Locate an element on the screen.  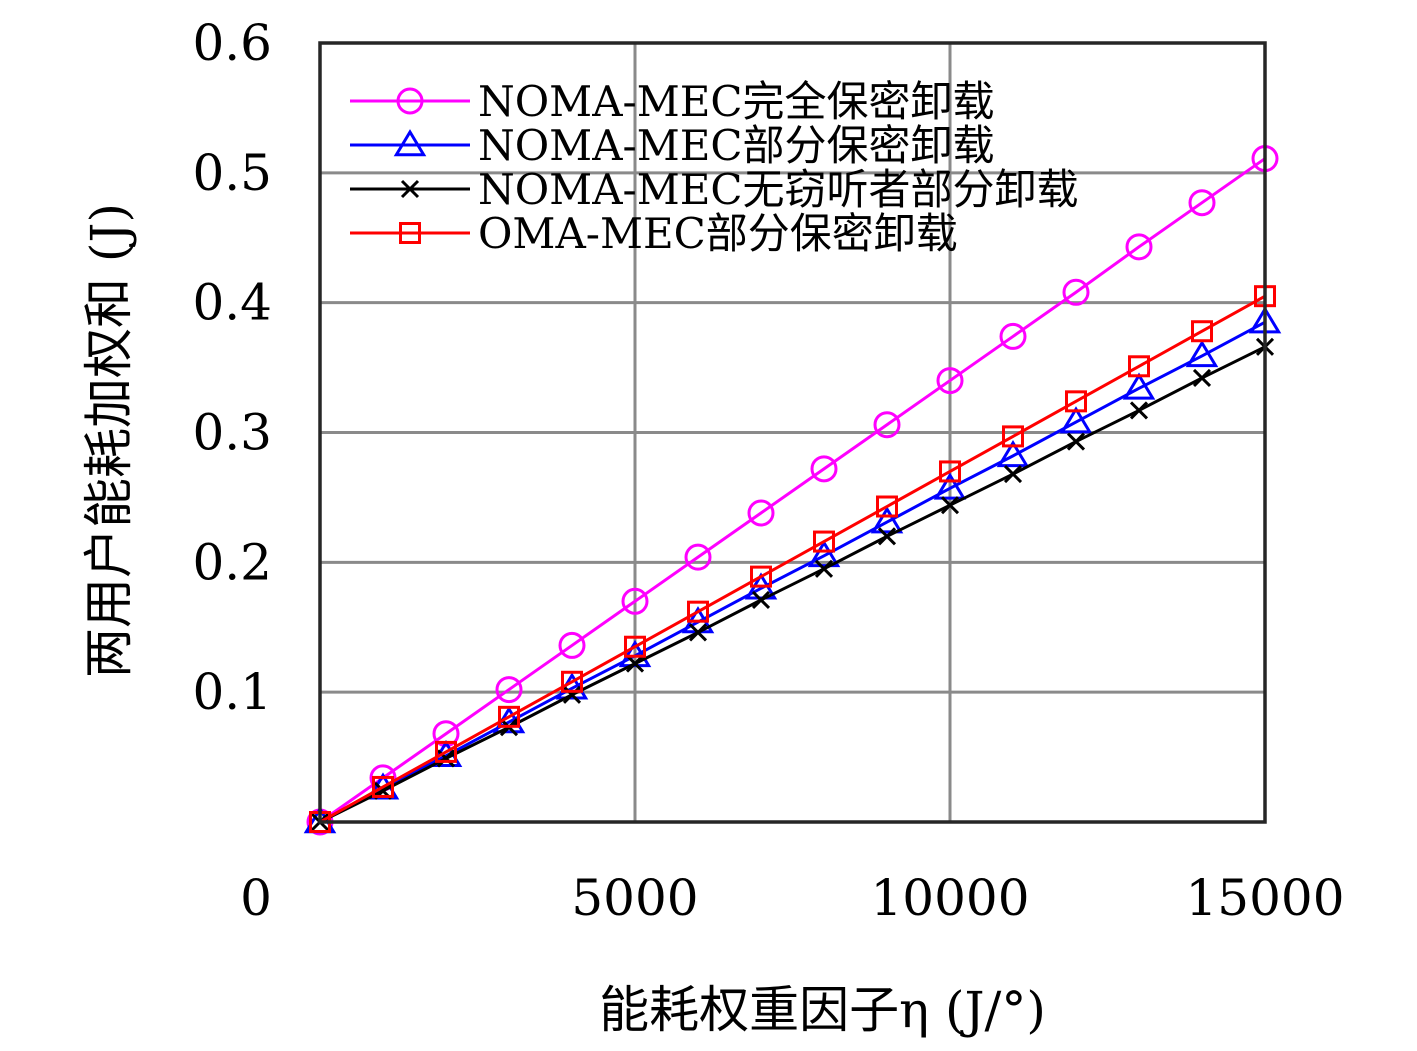
y-tick-label: 0.5 is located at coordinates (232, 173).